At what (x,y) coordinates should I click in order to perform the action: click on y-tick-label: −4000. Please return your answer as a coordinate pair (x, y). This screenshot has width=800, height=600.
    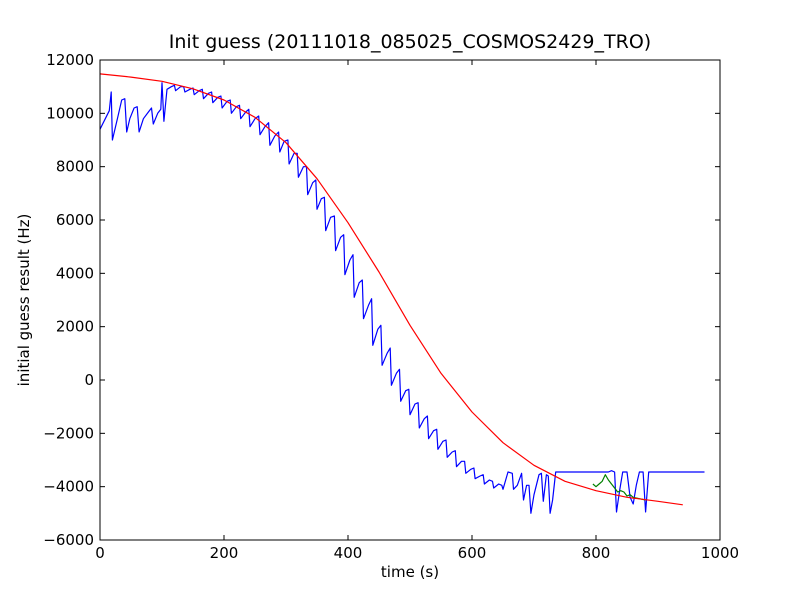
    Looking at the image, I should click on (68, 487).